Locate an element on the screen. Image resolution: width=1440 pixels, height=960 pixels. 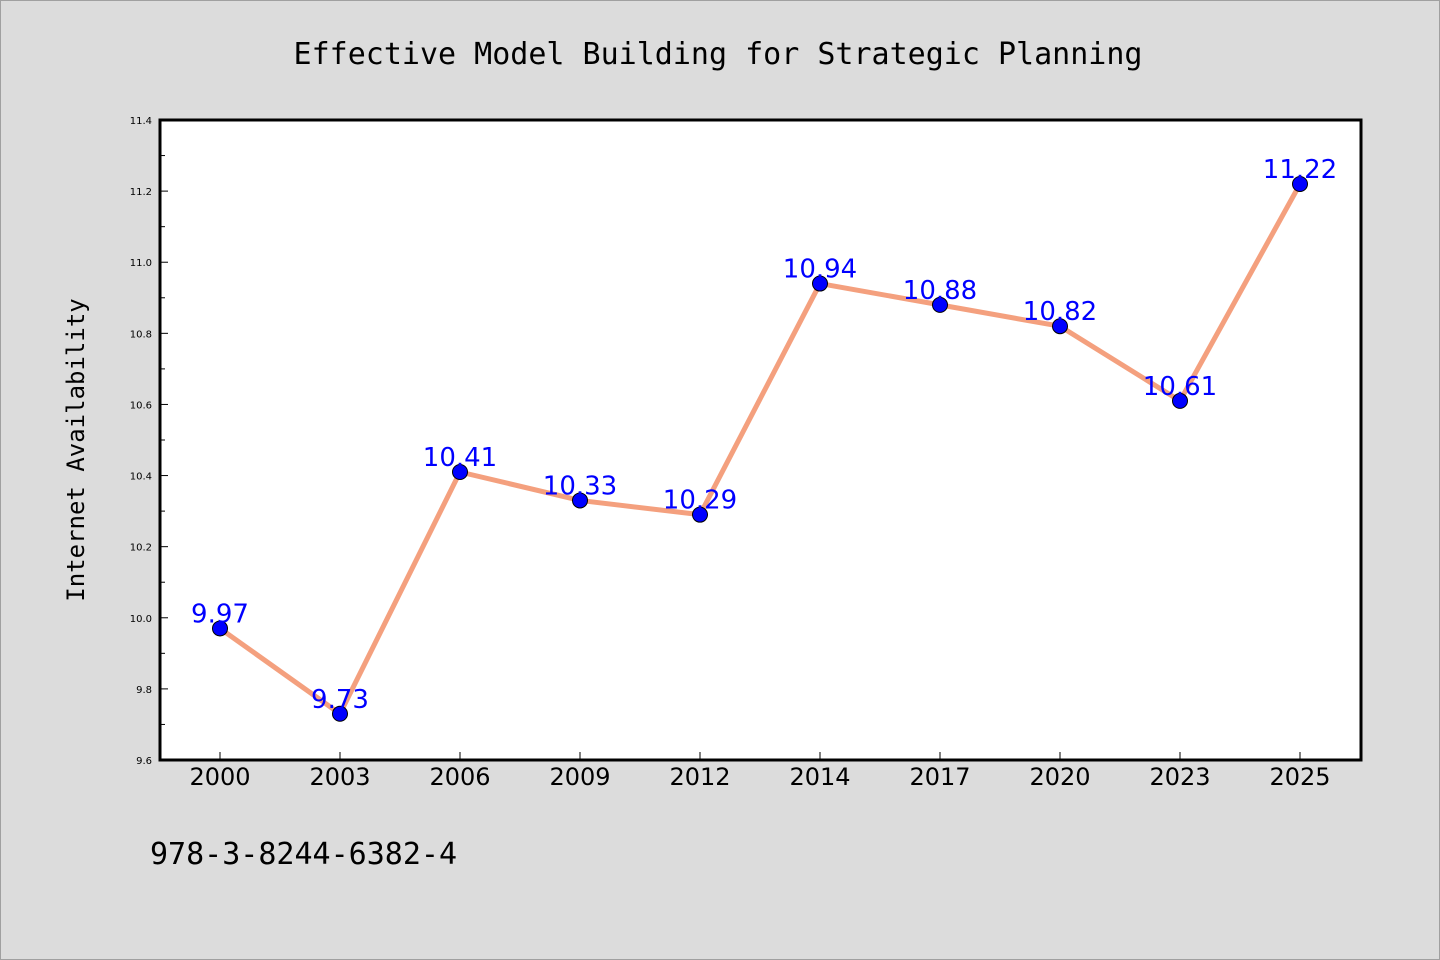
y-tick-label: 10.0 is located at coordinates (141, 619).